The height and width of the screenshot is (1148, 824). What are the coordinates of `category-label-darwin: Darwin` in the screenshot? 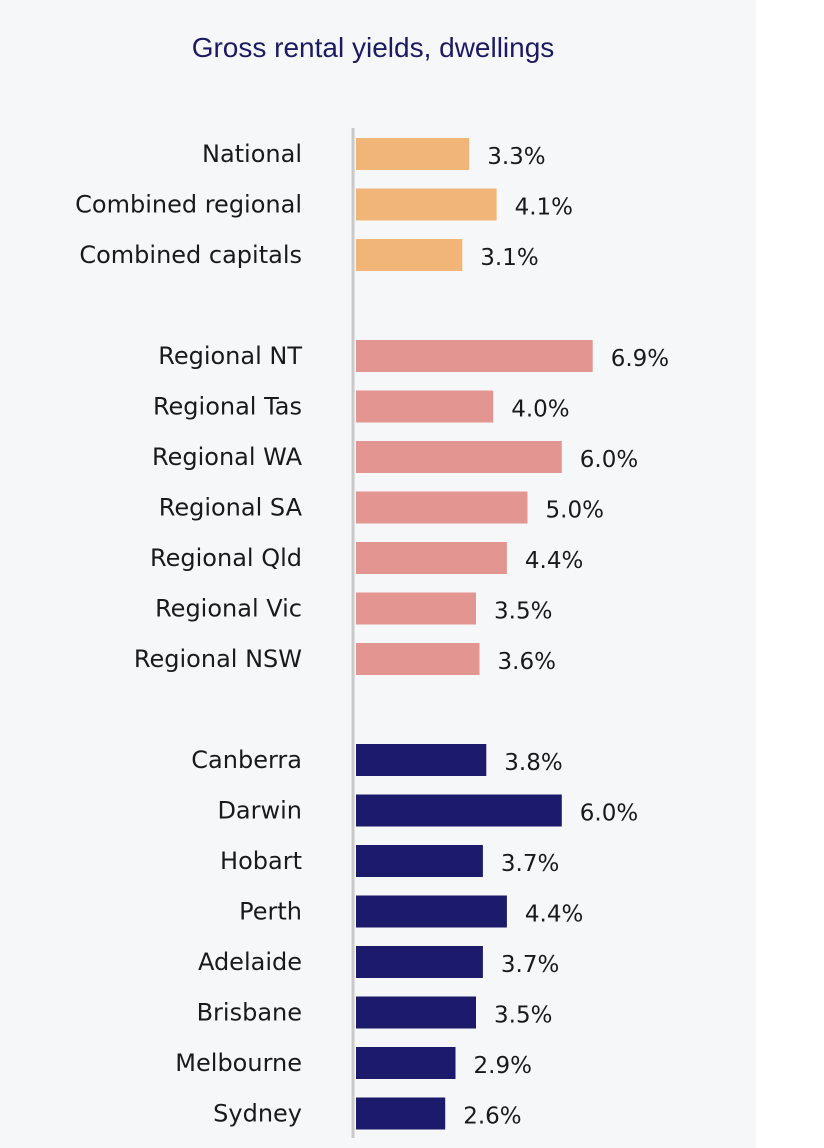 It's located at (259, 811).